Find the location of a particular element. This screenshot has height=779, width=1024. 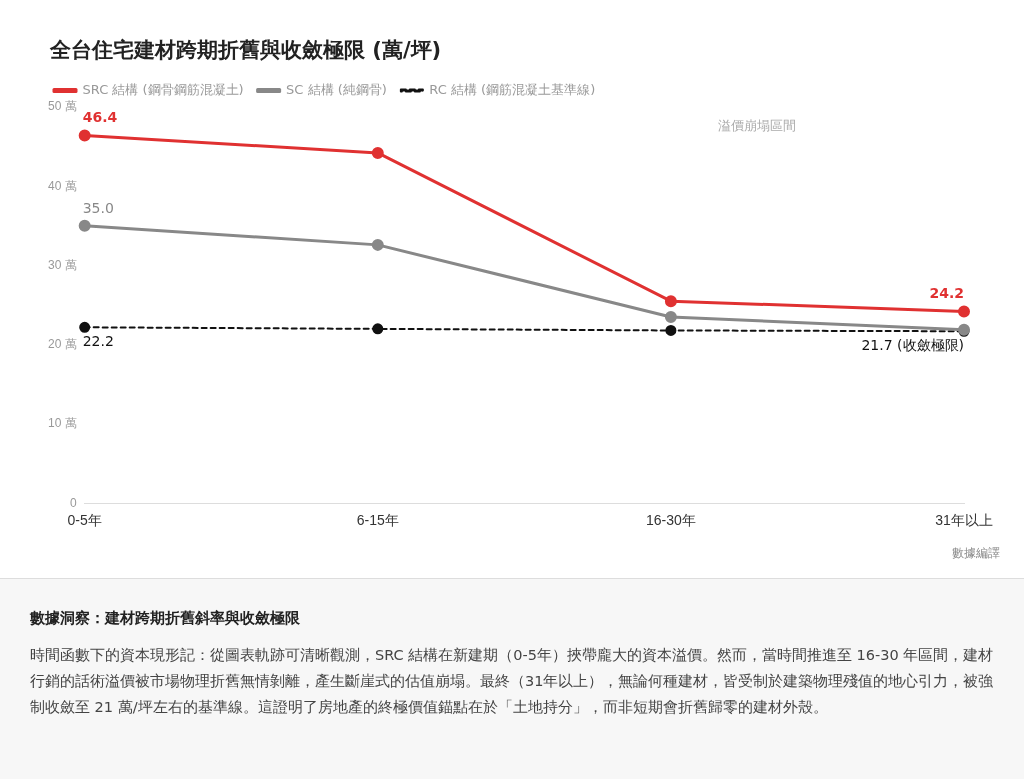

y-tick-label: 40 萬 is located at coordinates (62, 185).